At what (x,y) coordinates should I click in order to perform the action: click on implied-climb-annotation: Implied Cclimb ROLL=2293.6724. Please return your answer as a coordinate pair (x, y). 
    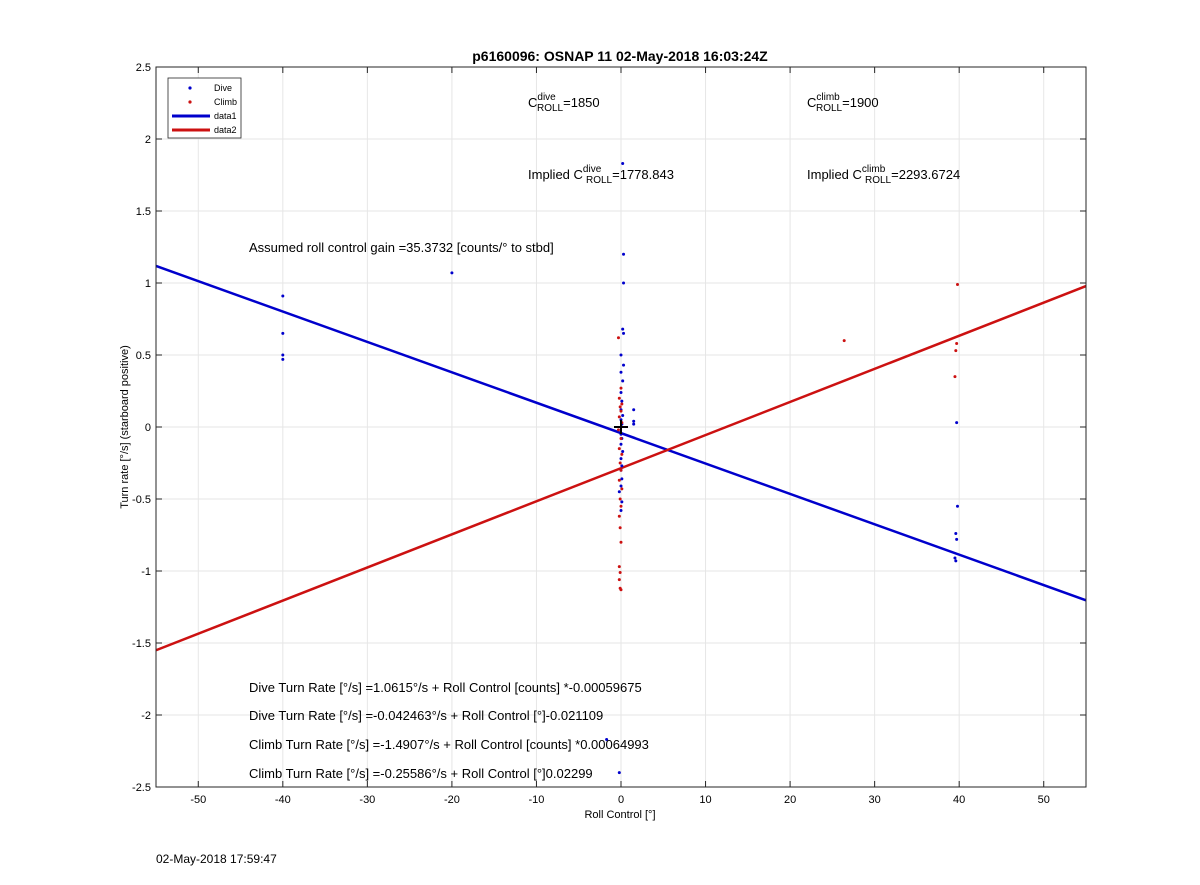
    Looking at the image, I should click on (883, 175).